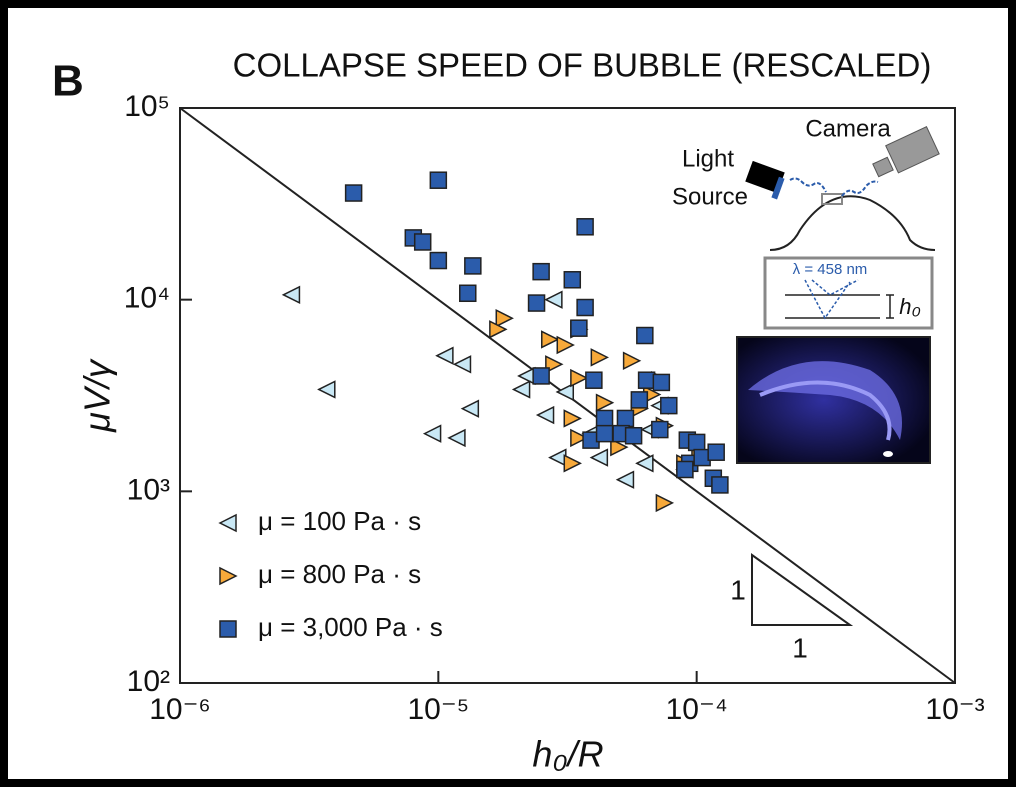 The width and height of the screenshot is (1016, 787). I want to click on y-tick-label: 10², so click(148, 681).